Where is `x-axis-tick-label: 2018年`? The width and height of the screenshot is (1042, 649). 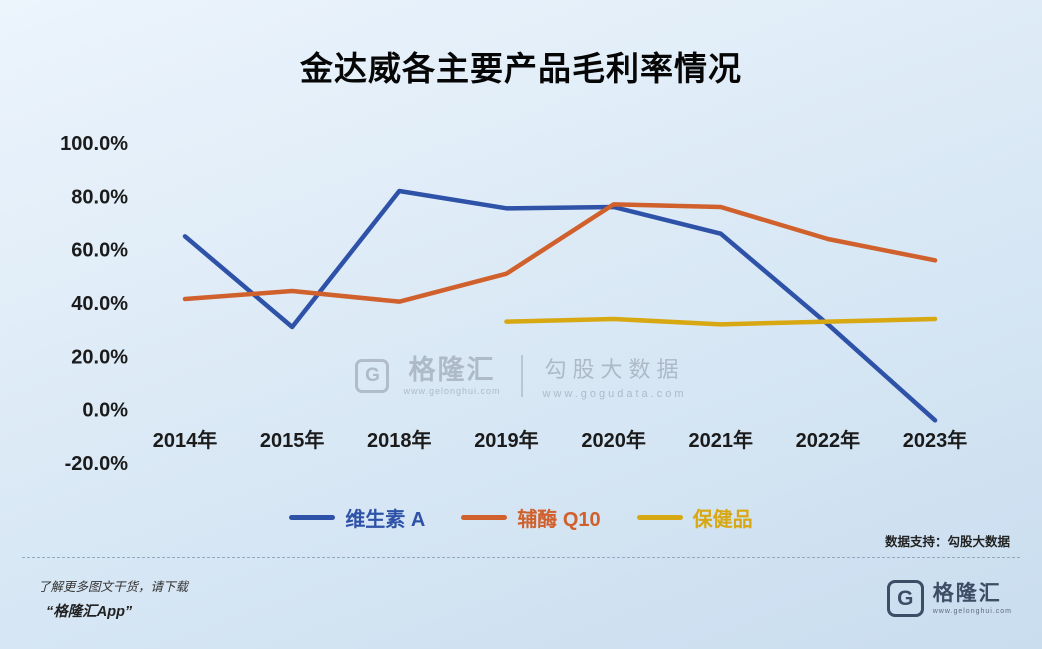 x-axis-tick-label: 2018年 is located at coordinates (399, 440).